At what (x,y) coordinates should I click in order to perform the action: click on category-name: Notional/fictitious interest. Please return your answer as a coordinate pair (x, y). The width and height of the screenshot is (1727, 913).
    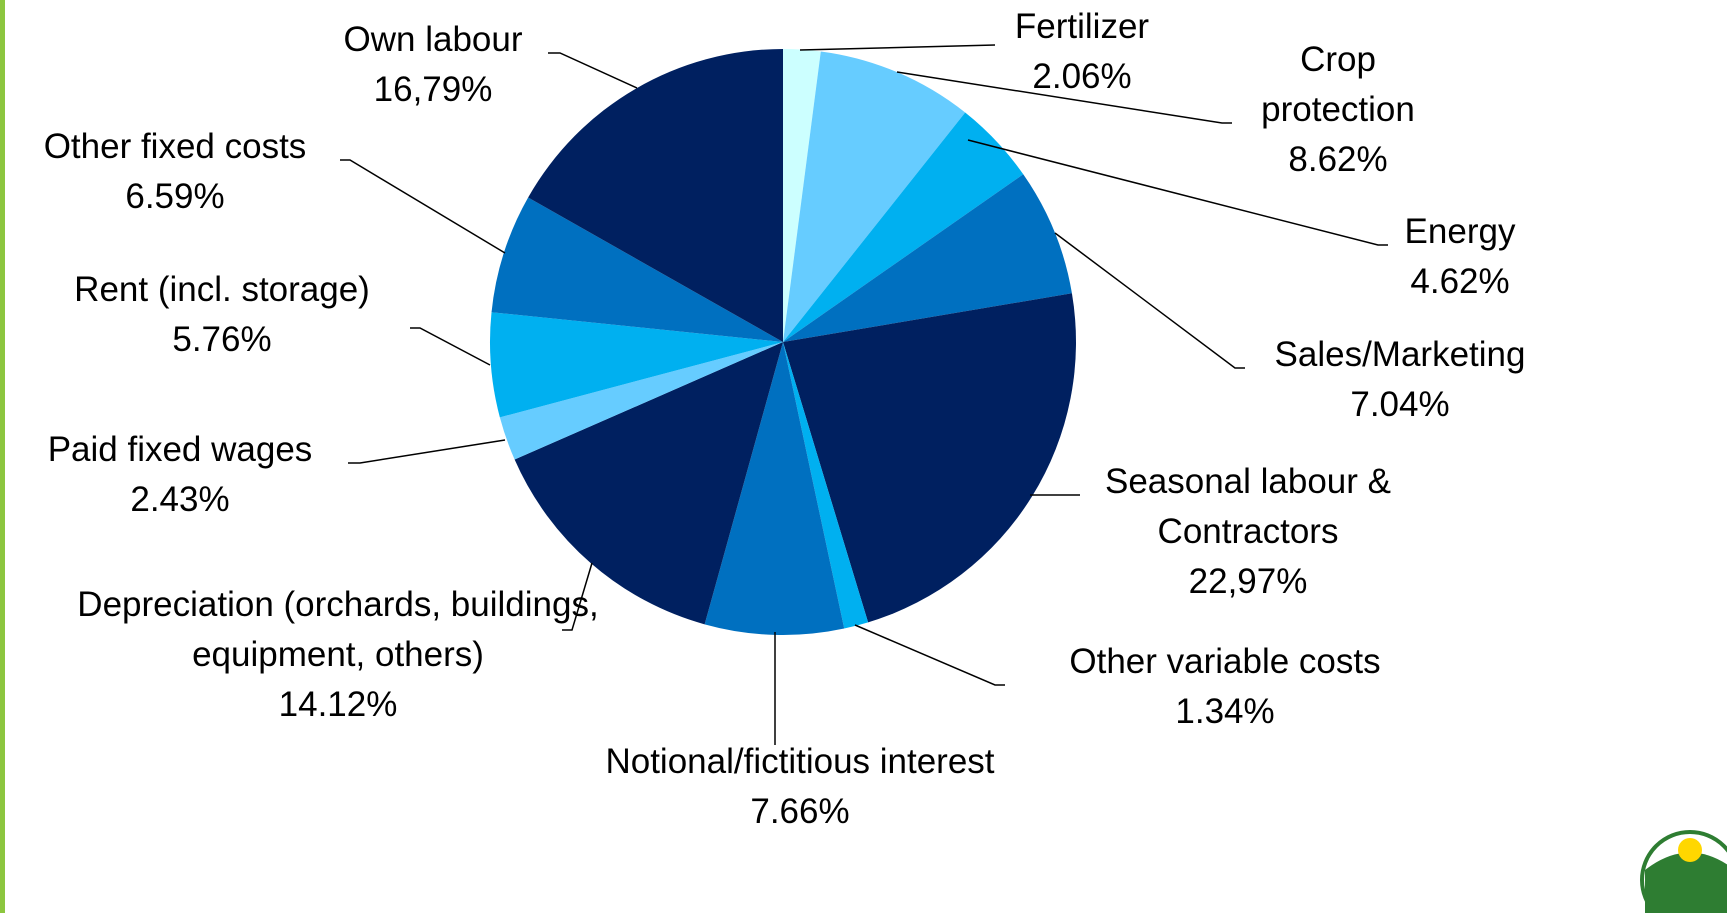
    Looking at the image, I should click on (800, 761).